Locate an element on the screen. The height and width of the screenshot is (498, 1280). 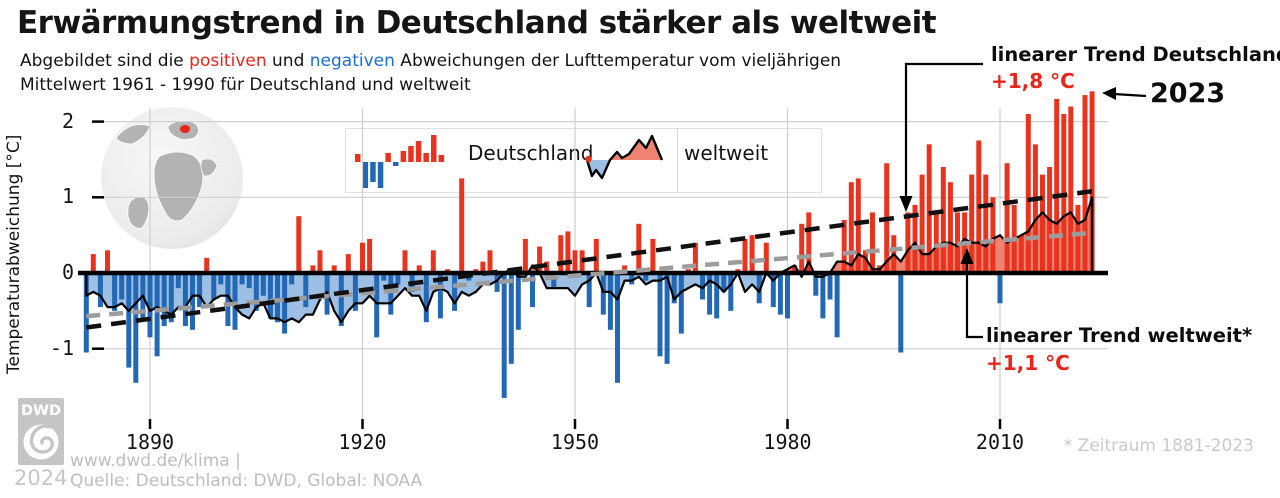
legend-bars-icon is located at coordinates (400, 161).